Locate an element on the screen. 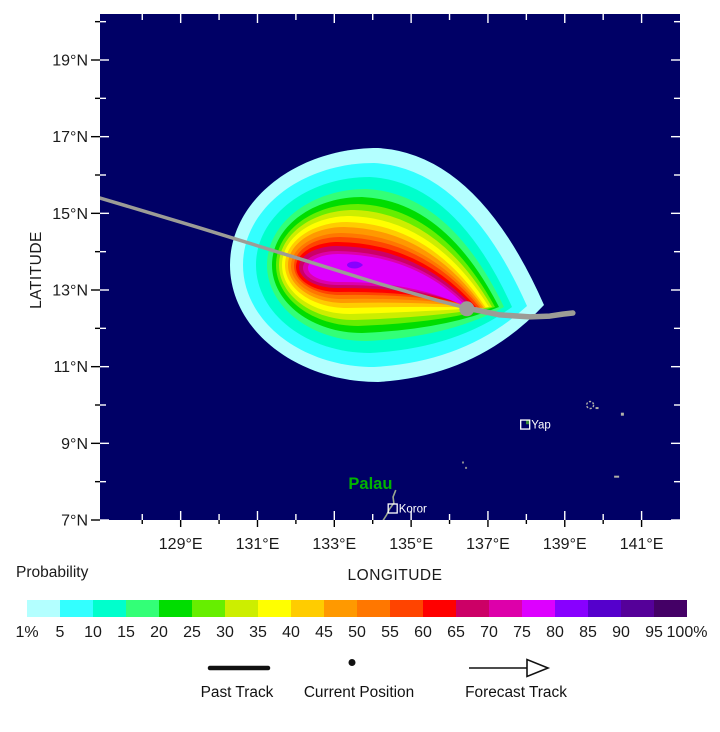 The image size is (720, 732). lon-tick-label: 135°E is located at coordinates (411, 544).